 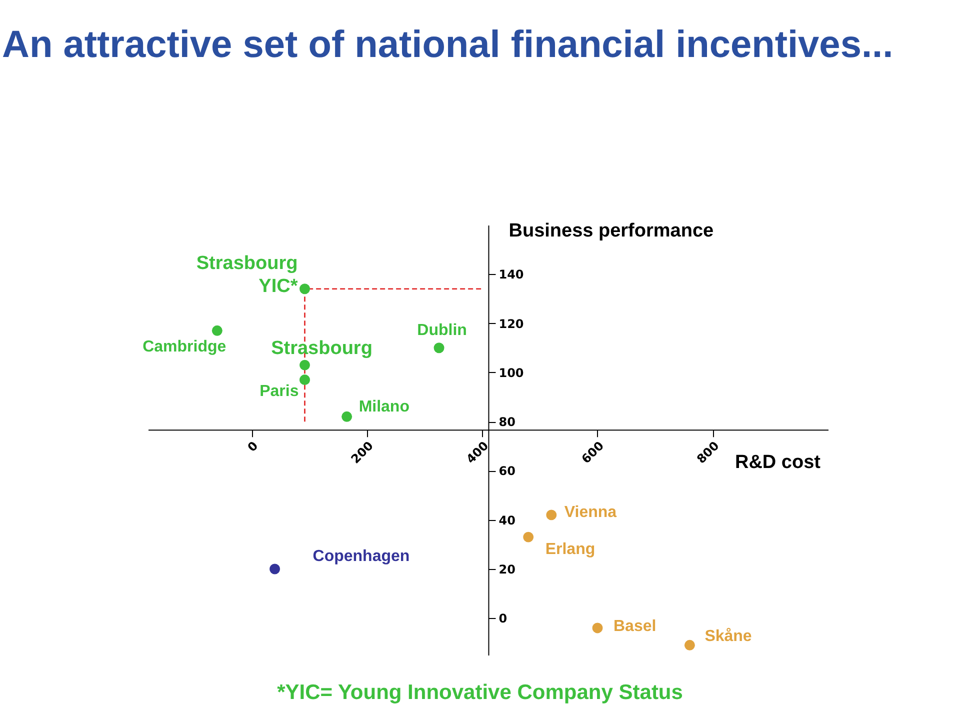 What do you see at coordinates (503, 619) in the screenshot?
I see `y-tick-label: 0` at bounding box center [503, 619].